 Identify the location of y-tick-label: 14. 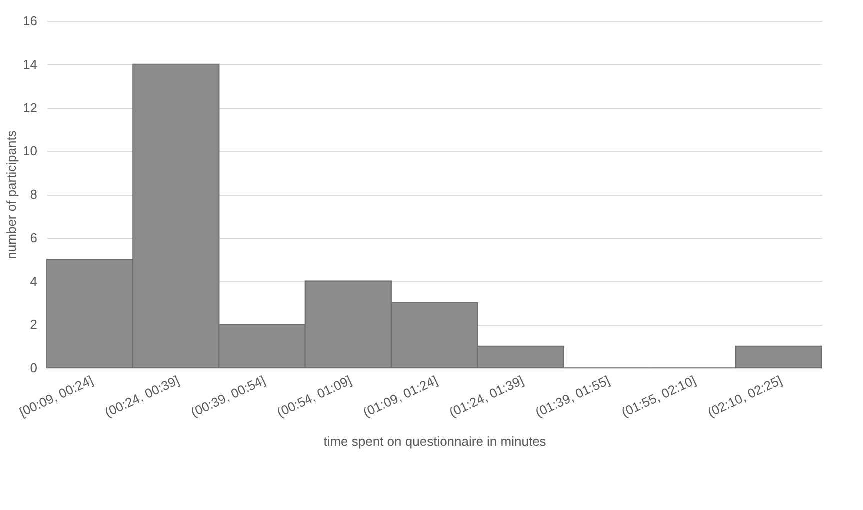
(30, 64).